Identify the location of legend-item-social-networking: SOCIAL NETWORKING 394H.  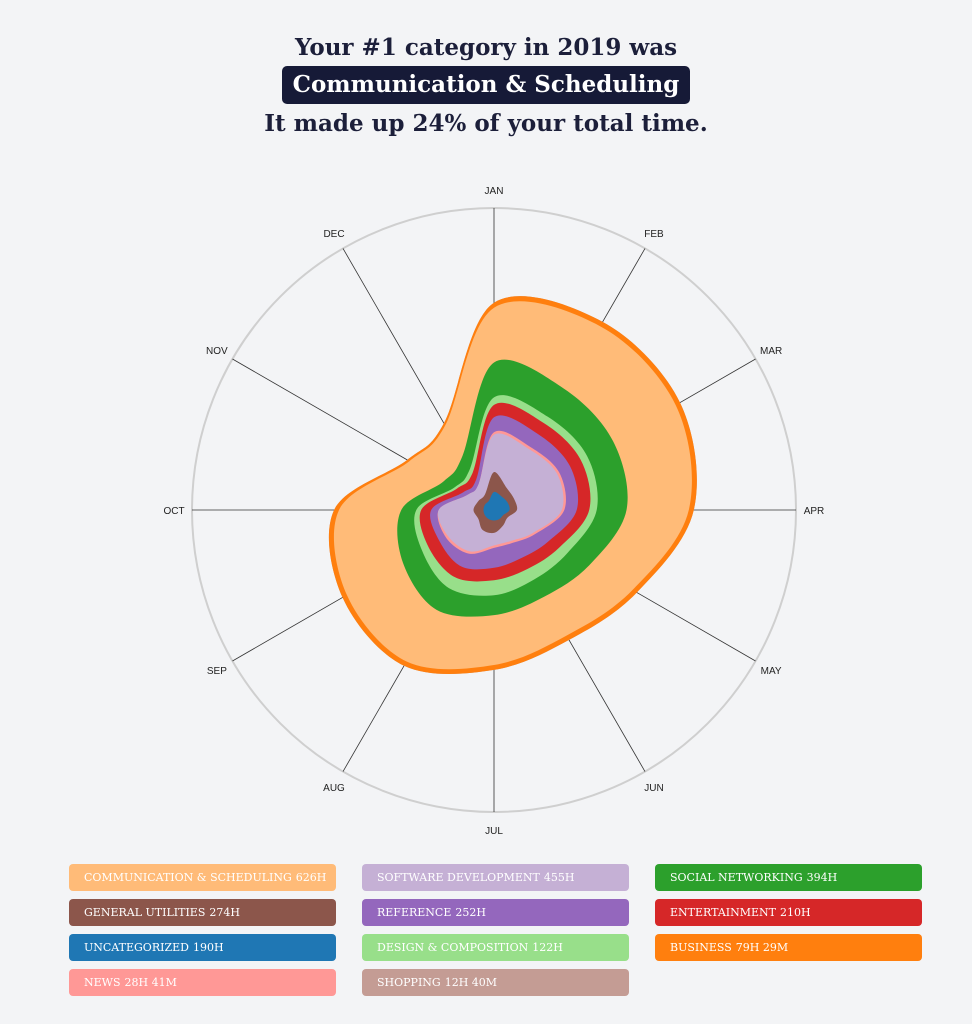
(788, 877).